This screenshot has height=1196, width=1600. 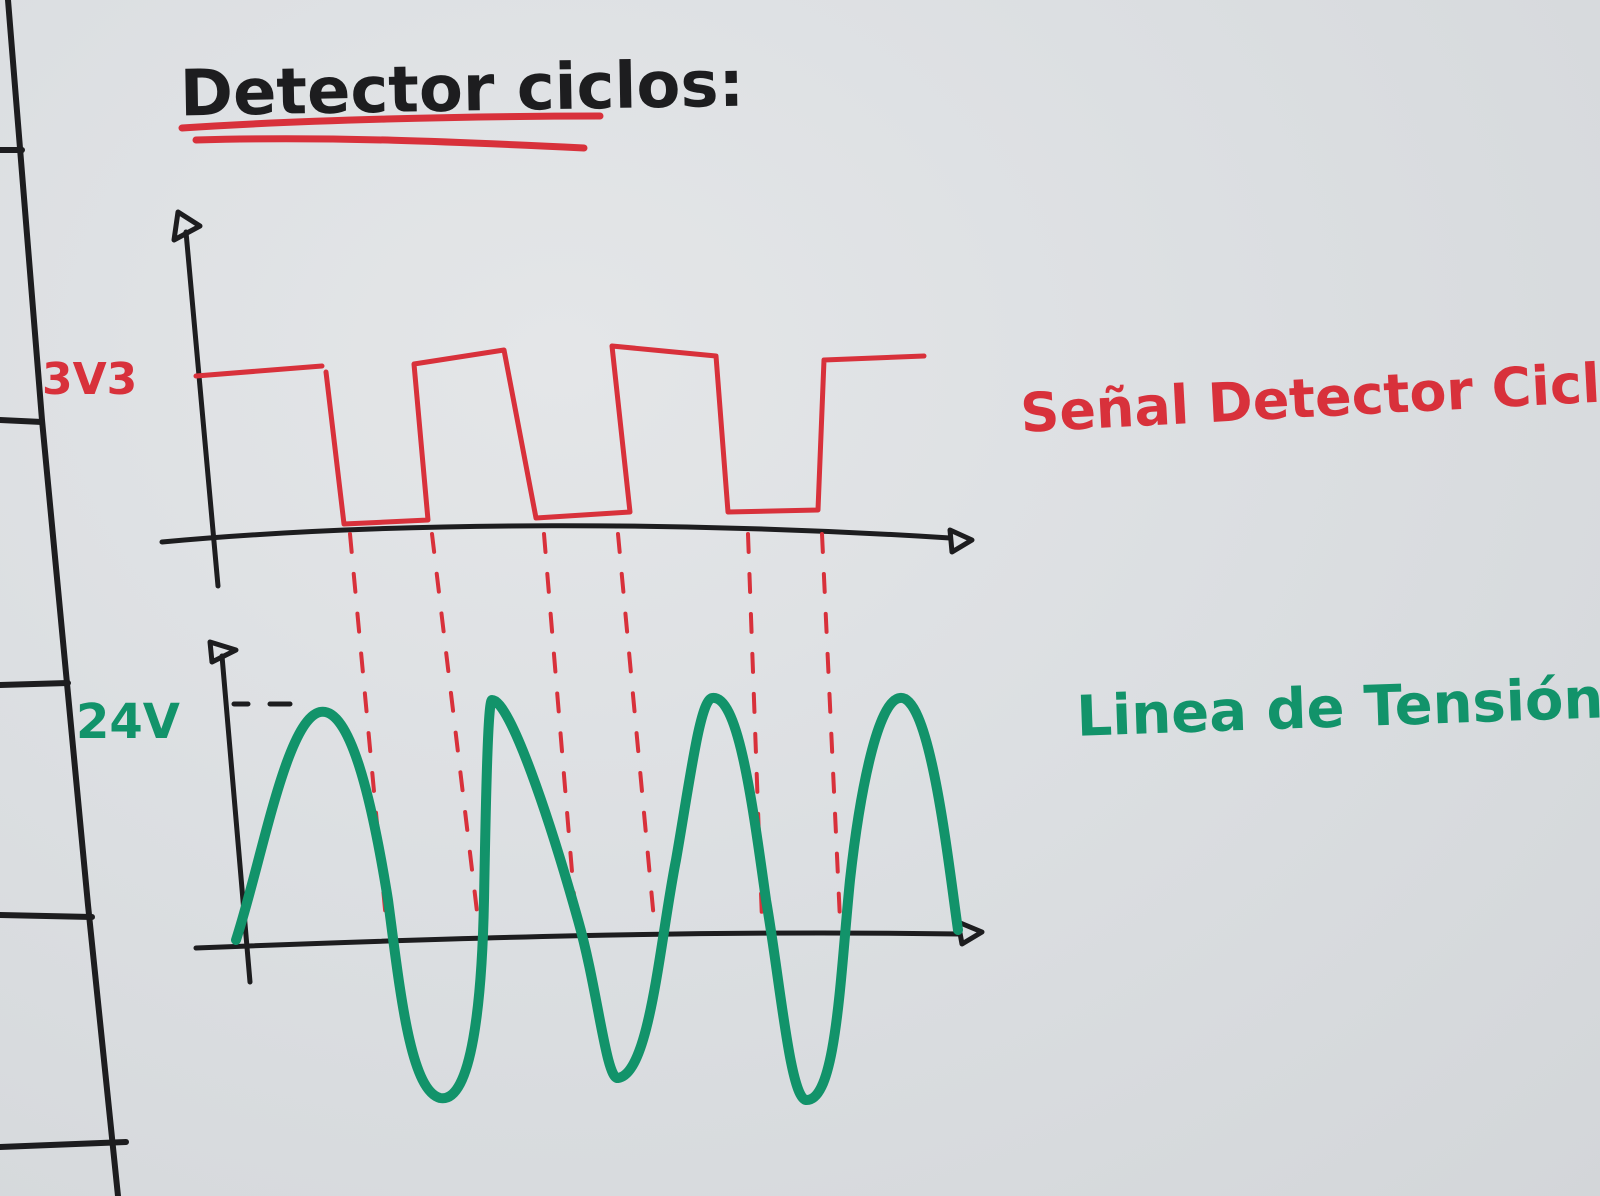 What do you see at coordinates (128, 722) in the screenshot?
I see `bottom-level-label: 24V` at bounding box center [128, 722].